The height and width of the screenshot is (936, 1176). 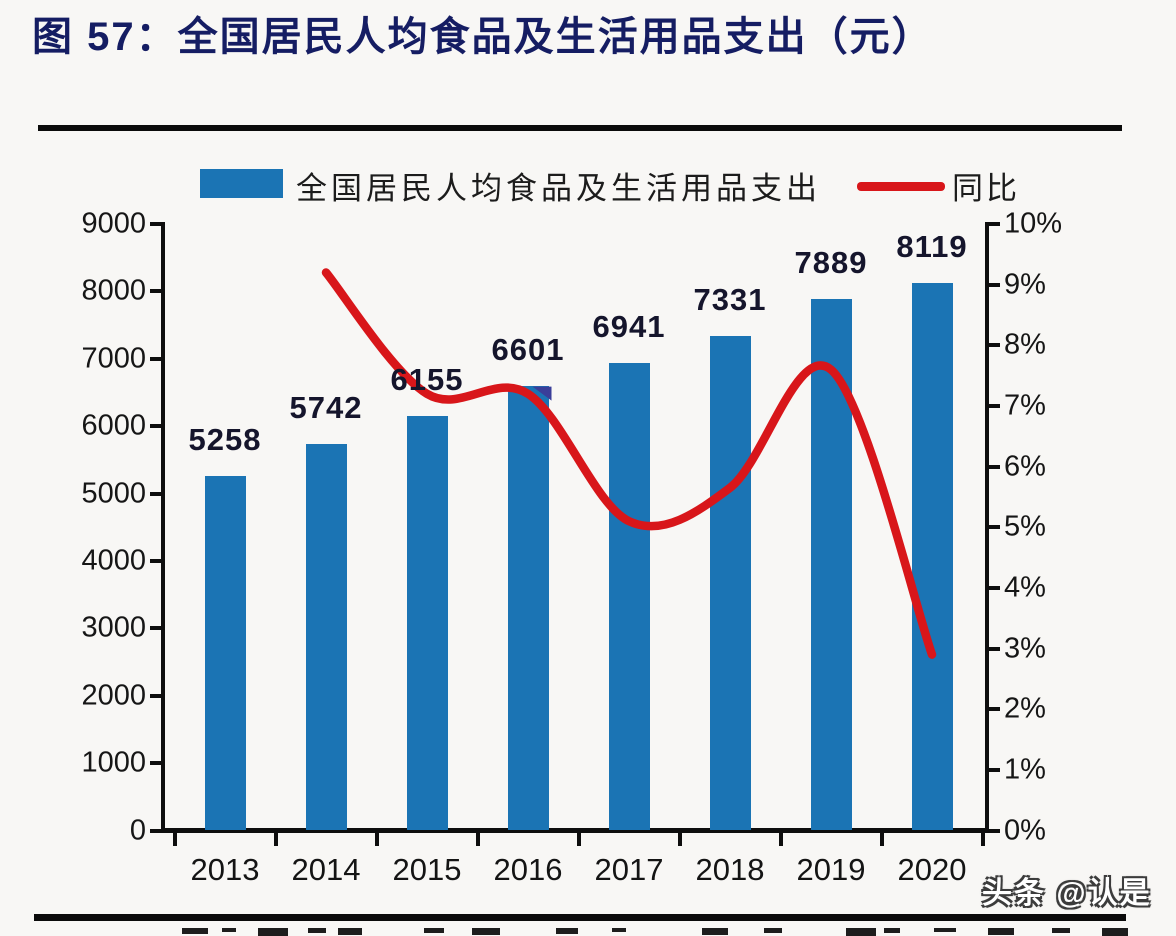 I want to click on right-axis-label: 9%, so click(x=1025, y=284).